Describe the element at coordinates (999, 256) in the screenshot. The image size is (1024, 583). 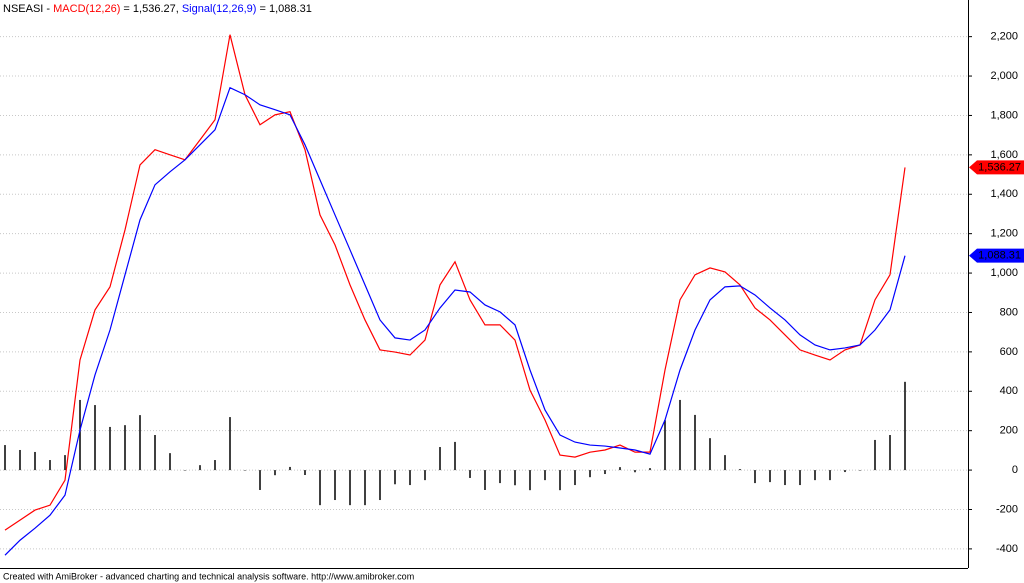
I see `value-flag-label: 1,088.31` at that location.